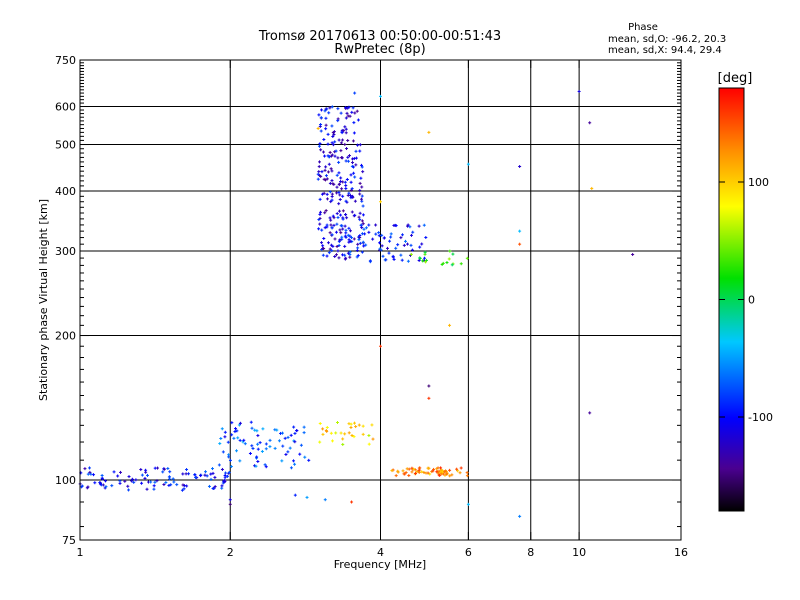 The height and width of the screenshot is (600, 800). Describe the element at coordinates (667, 39) in the screenshot. I see `phase-info-o: mean, sd,O: -96.2, 20.3` at that location.